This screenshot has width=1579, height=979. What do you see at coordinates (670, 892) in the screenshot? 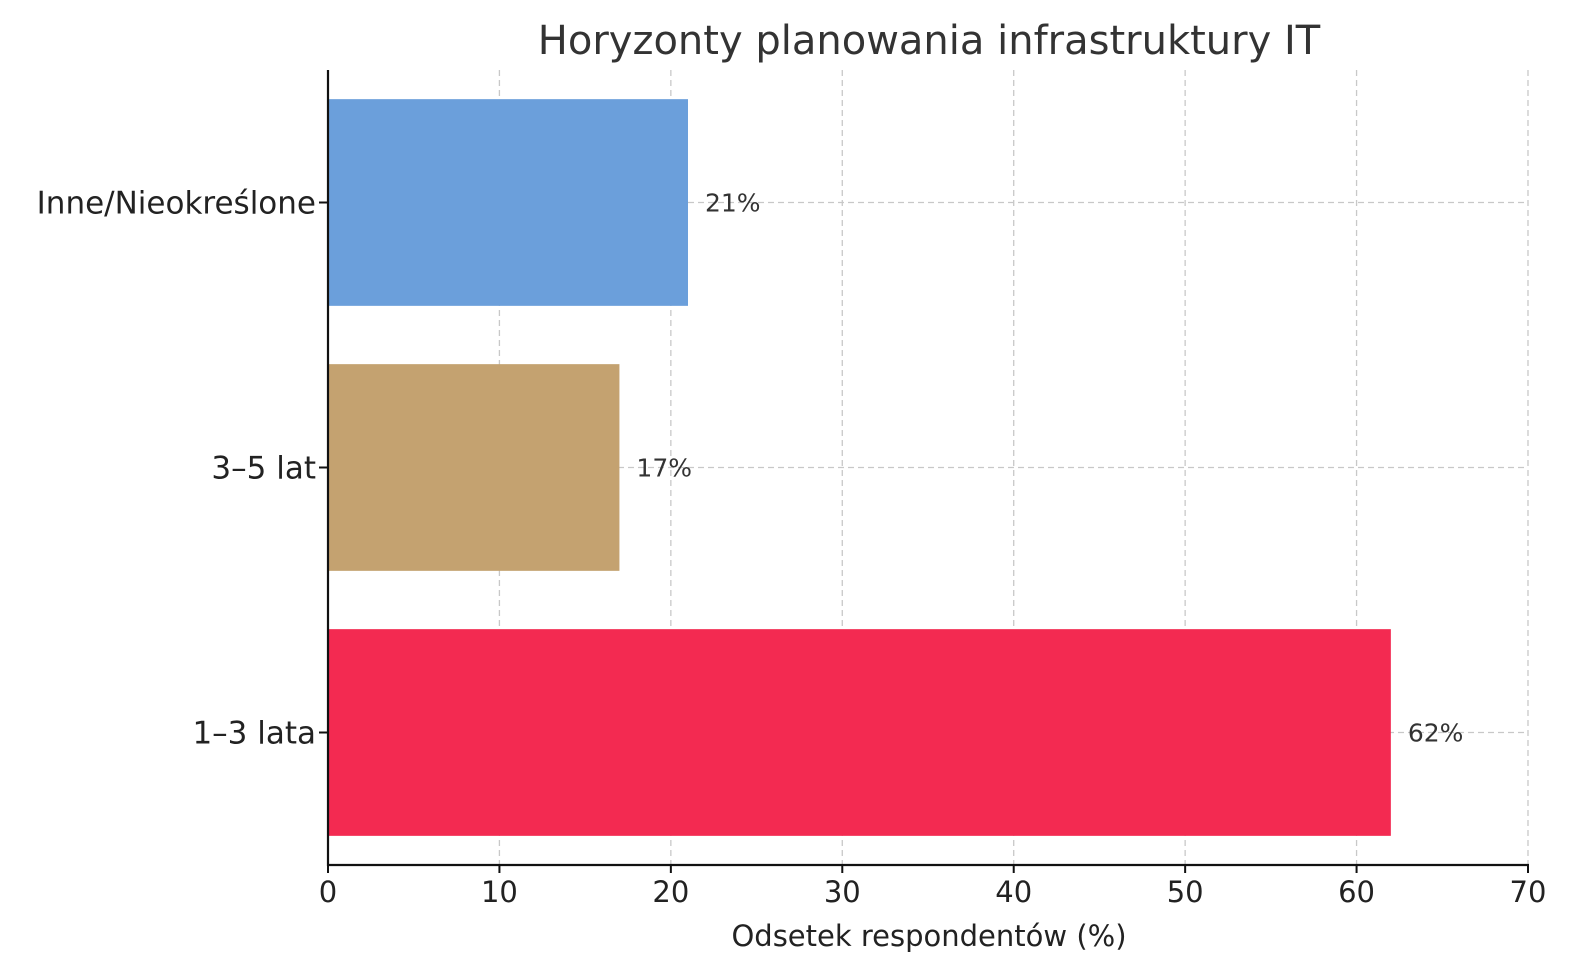
I see `x-tick-label: 20` at bounding box center [670, 892].